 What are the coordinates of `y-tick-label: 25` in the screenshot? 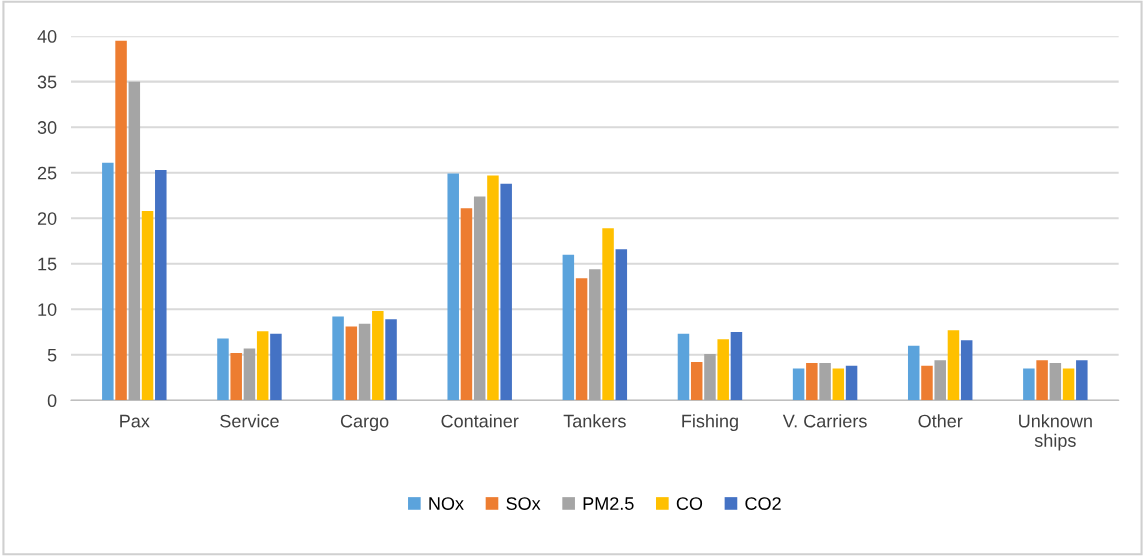 It's located at (47, 173).